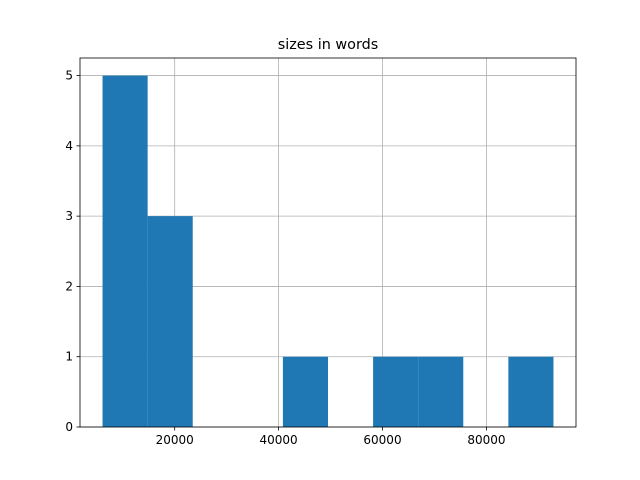  I want to click on x-tick-label: 80000, so click(486, 440).